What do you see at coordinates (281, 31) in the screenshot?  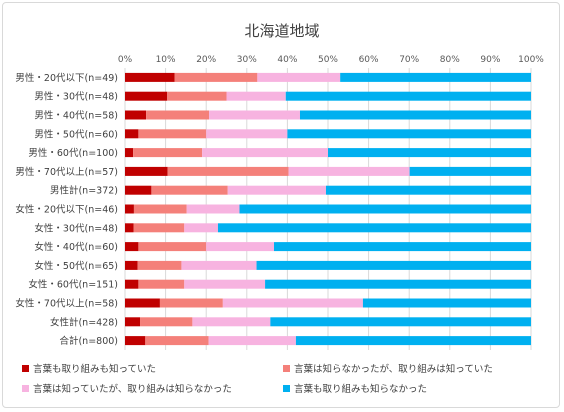 I see `chart-title: 北海道地域` at bounding box center [281, 31].